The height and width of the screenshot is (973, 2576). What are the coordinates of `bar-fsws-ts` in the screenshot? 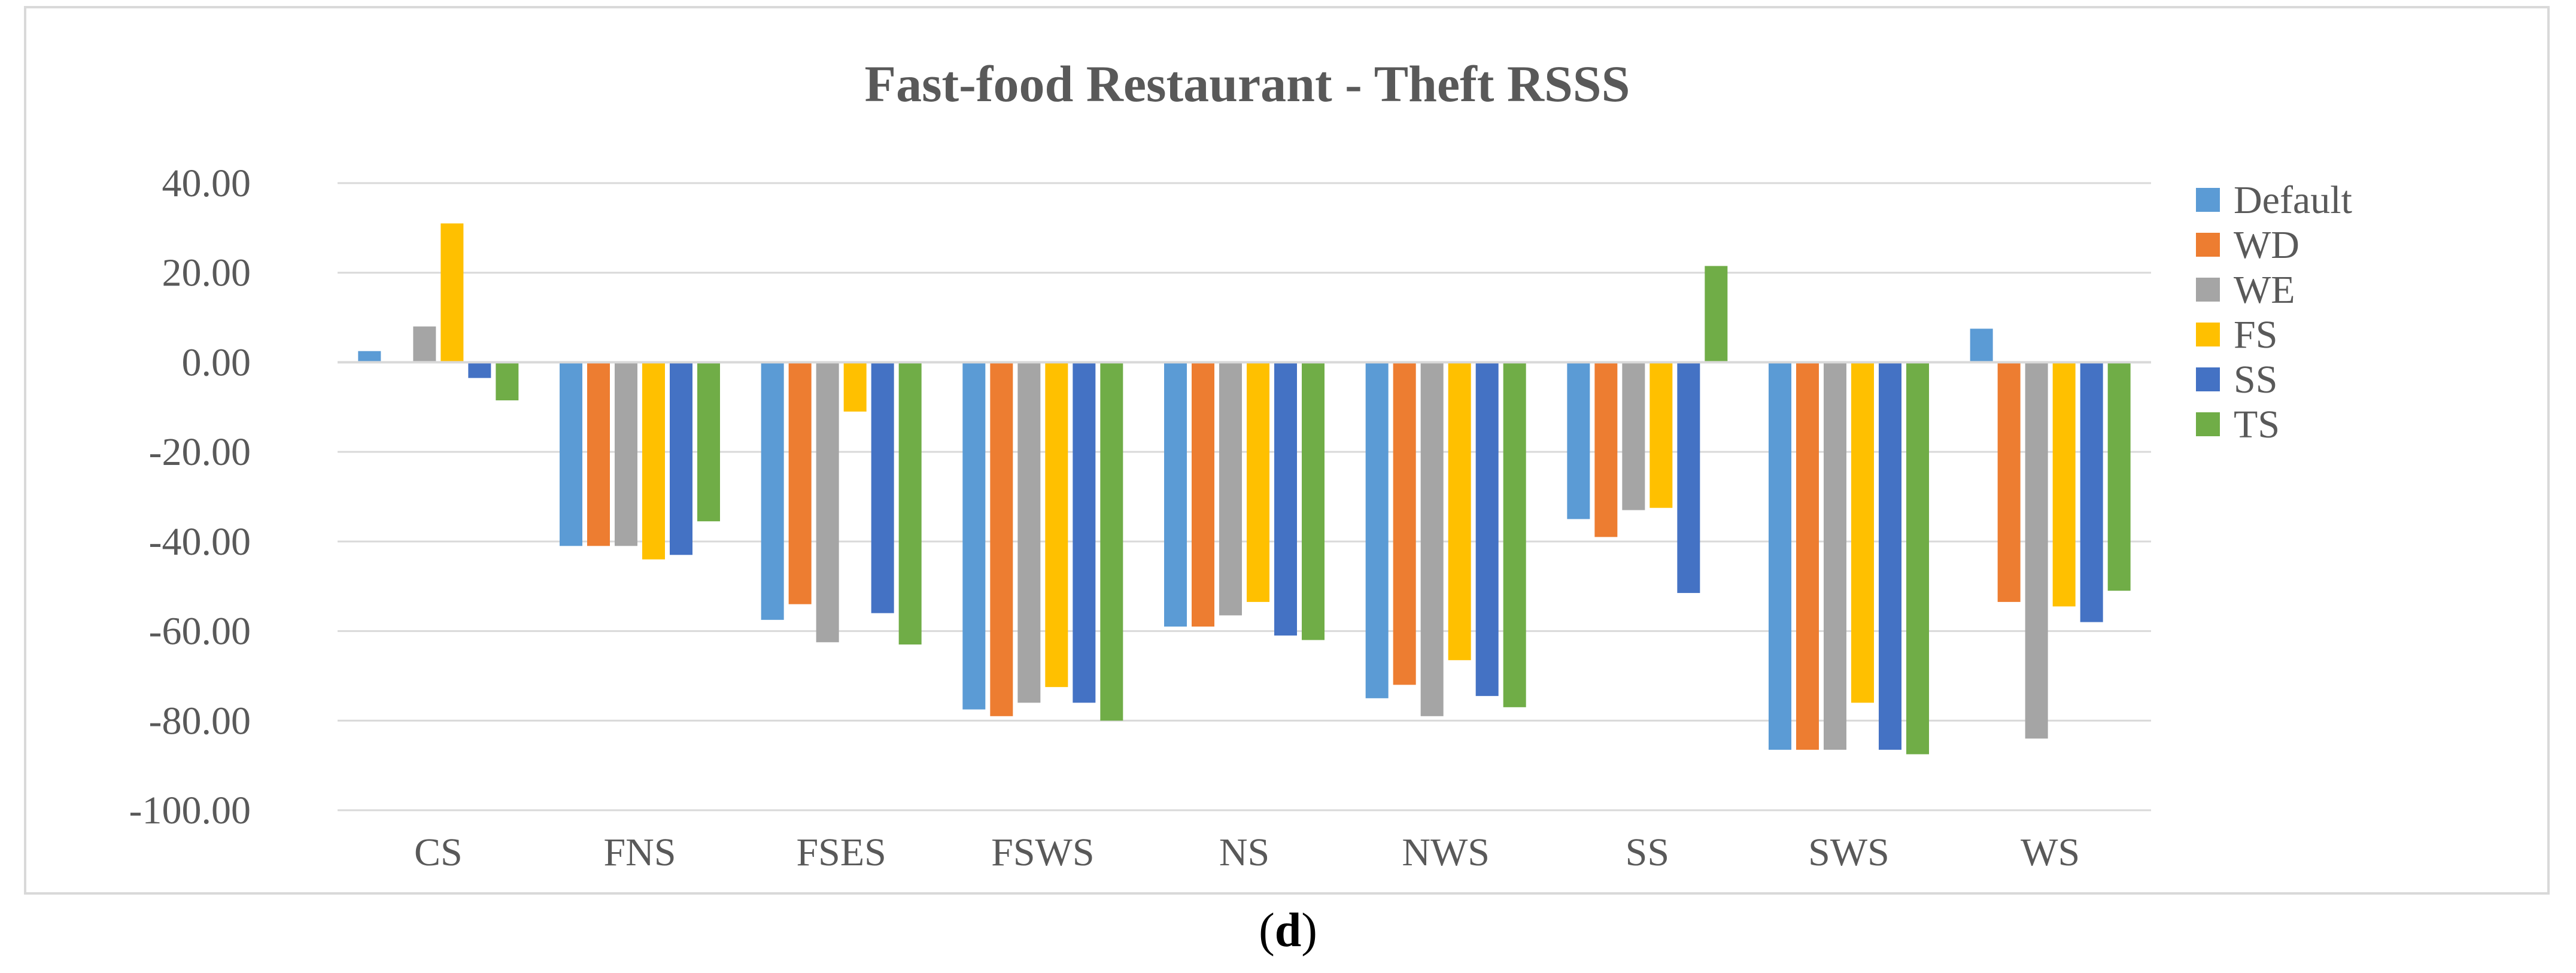 It's located at (1111, 541).